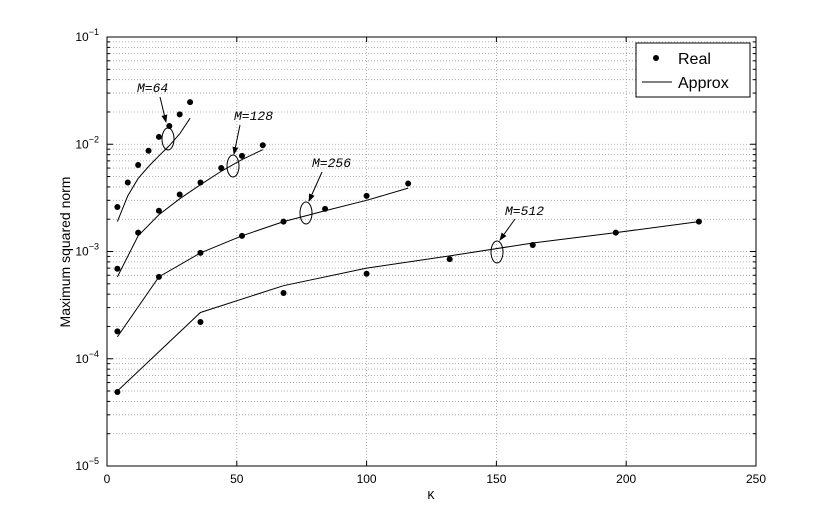 The height and width of the screenshot is (525, 830). I want to click on y-tick-exponent: −5, so click(94, 461).